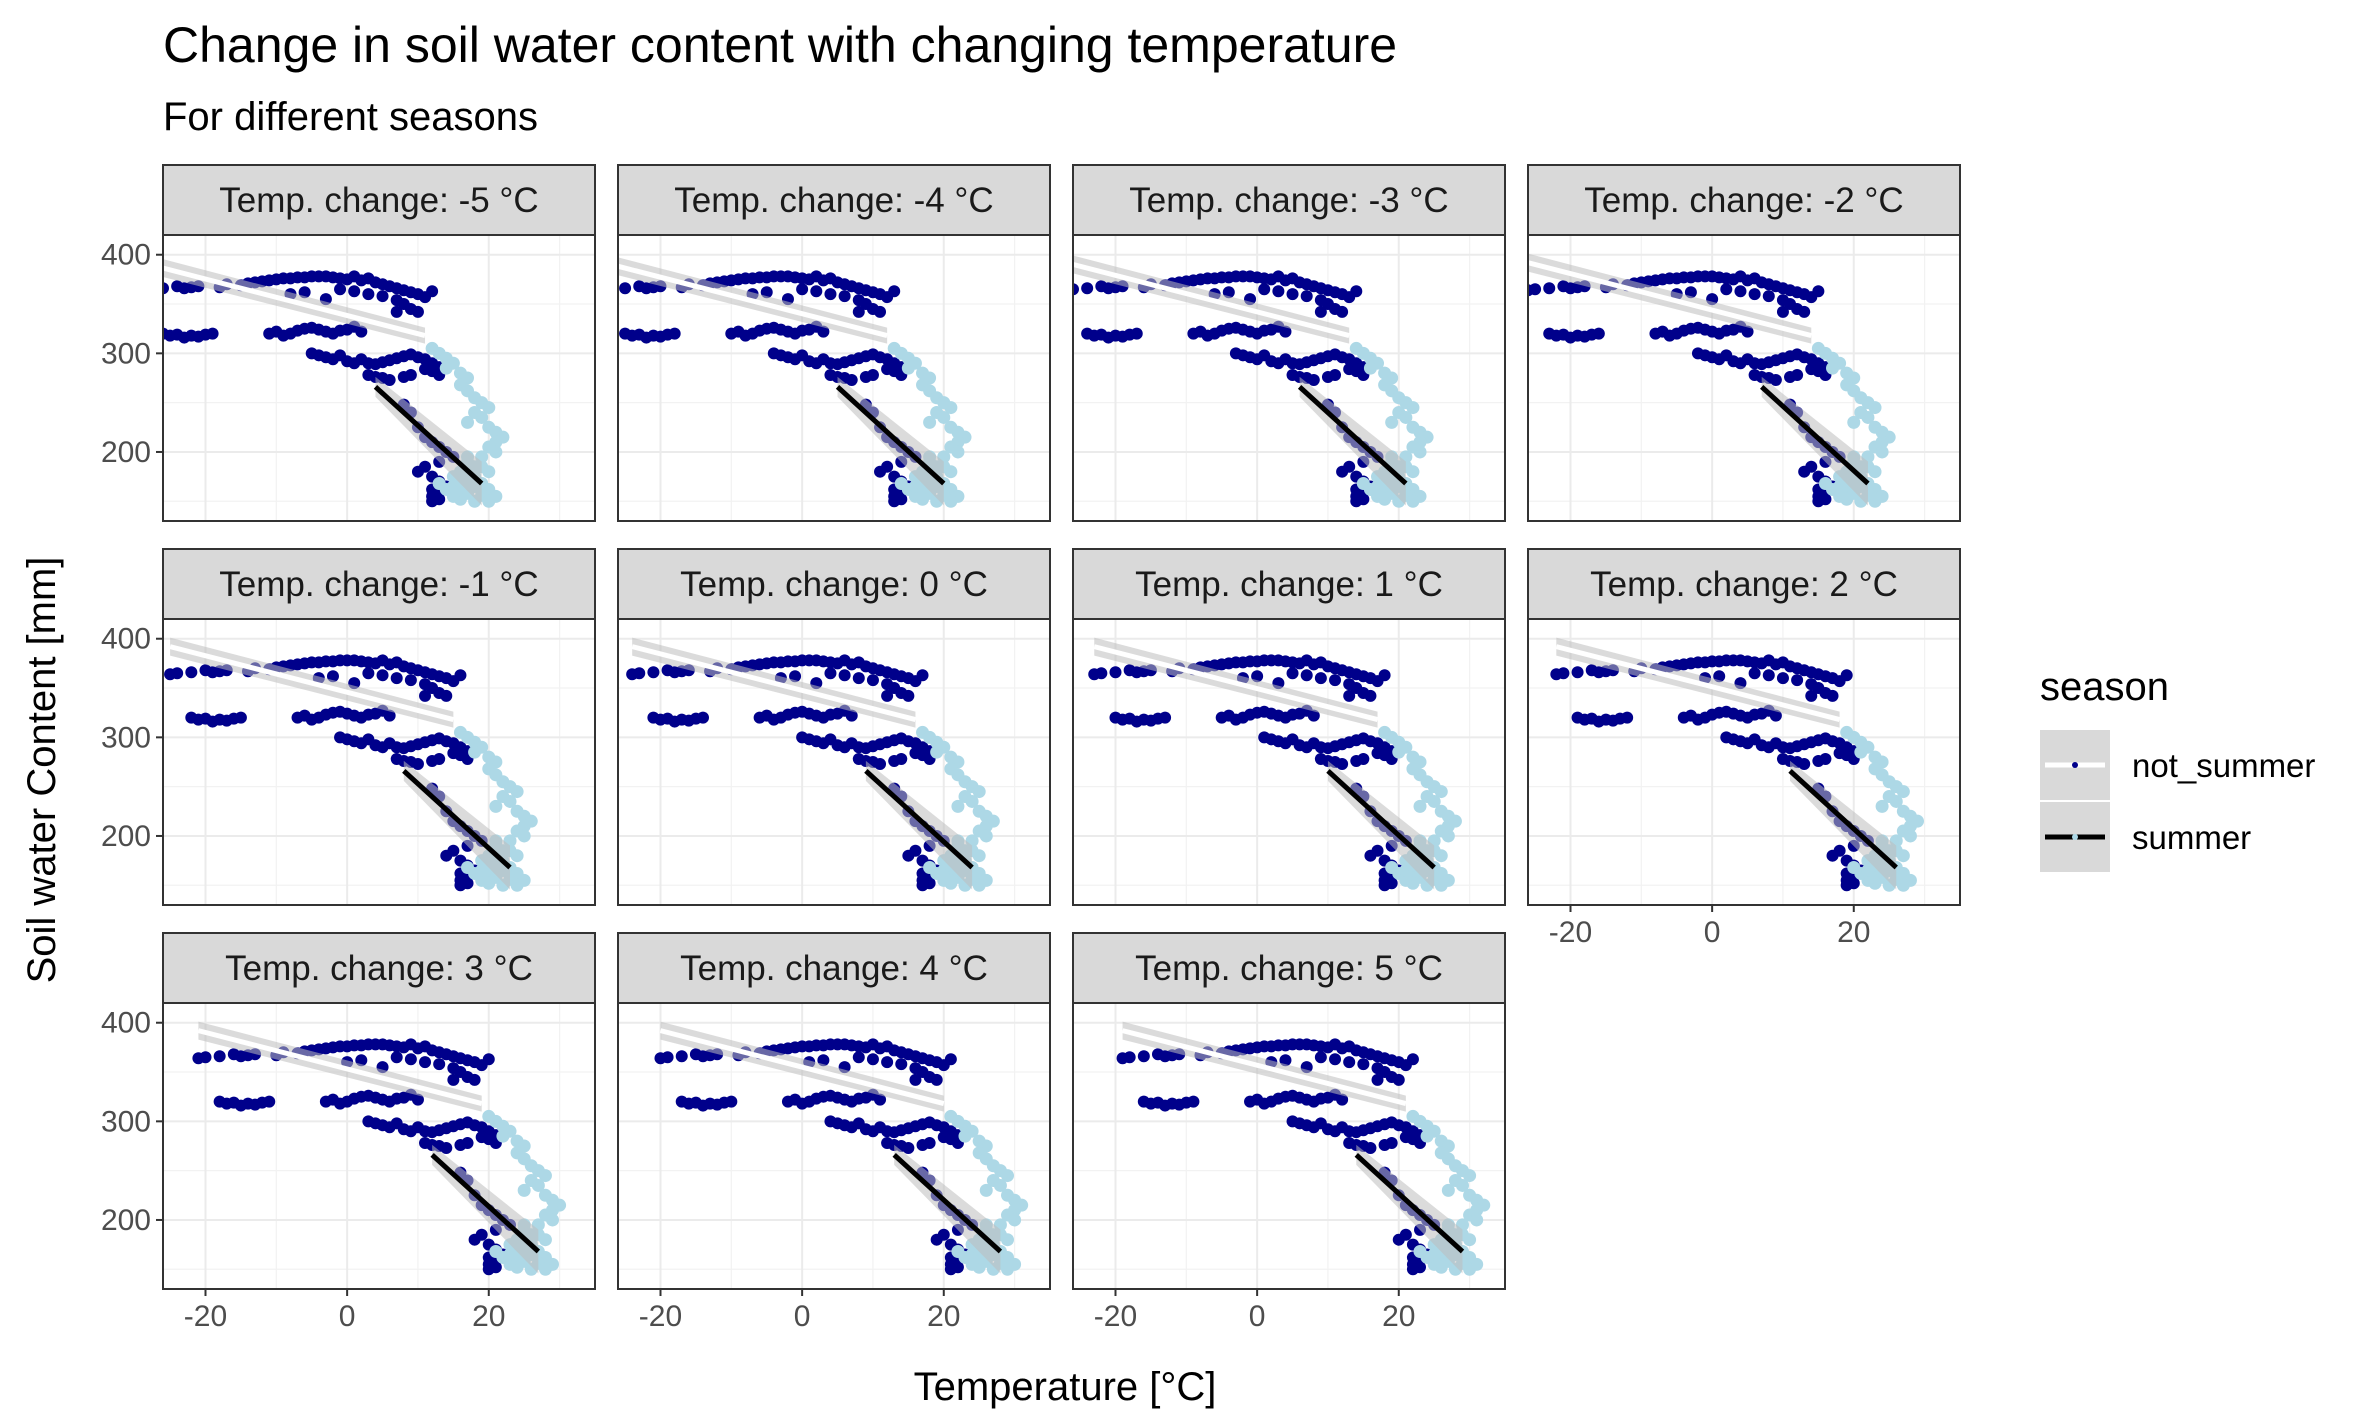 The height and width of the screenshot is (1417, 2362). Describe the element at coordinates (379, 968) in the screenshot. I see `facet-strip-label: Temp. change: 3 °C` at that location.